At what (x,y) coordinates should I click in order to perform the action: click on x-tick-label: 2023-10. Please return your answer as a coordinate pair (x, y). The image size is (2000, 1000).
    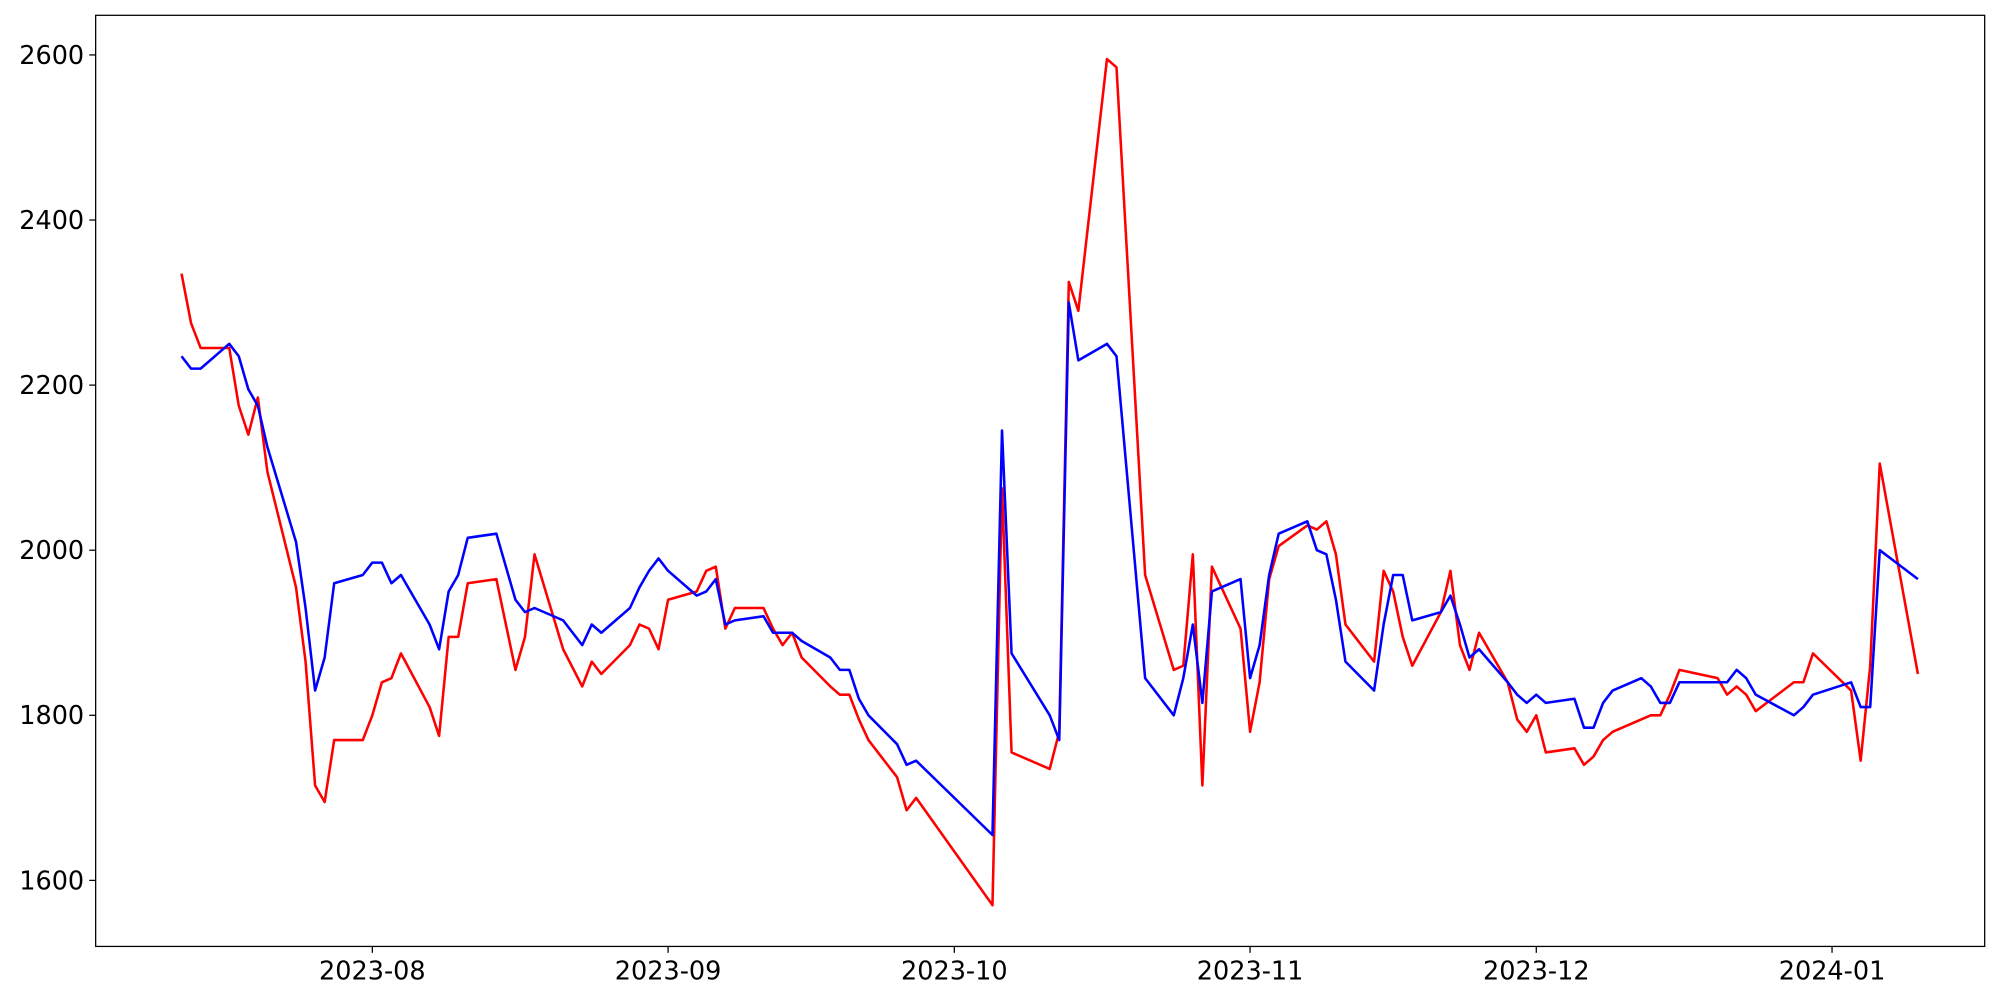
    Looking at the image, I should click on (954, 972).